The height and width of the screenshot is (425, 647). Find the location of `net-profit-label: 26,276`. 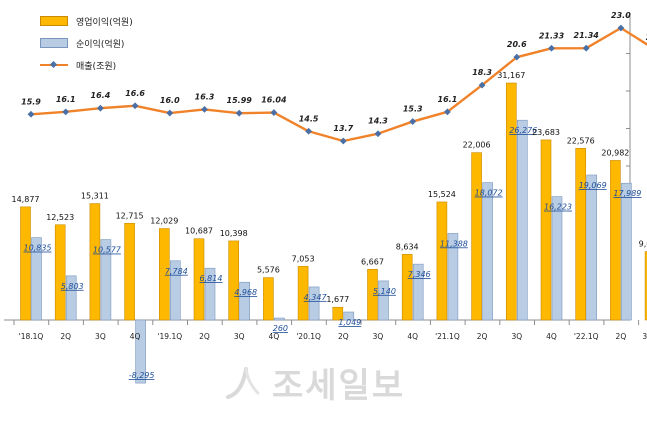

net-profit-label: 26,276 is located at coordinates (523, 130).